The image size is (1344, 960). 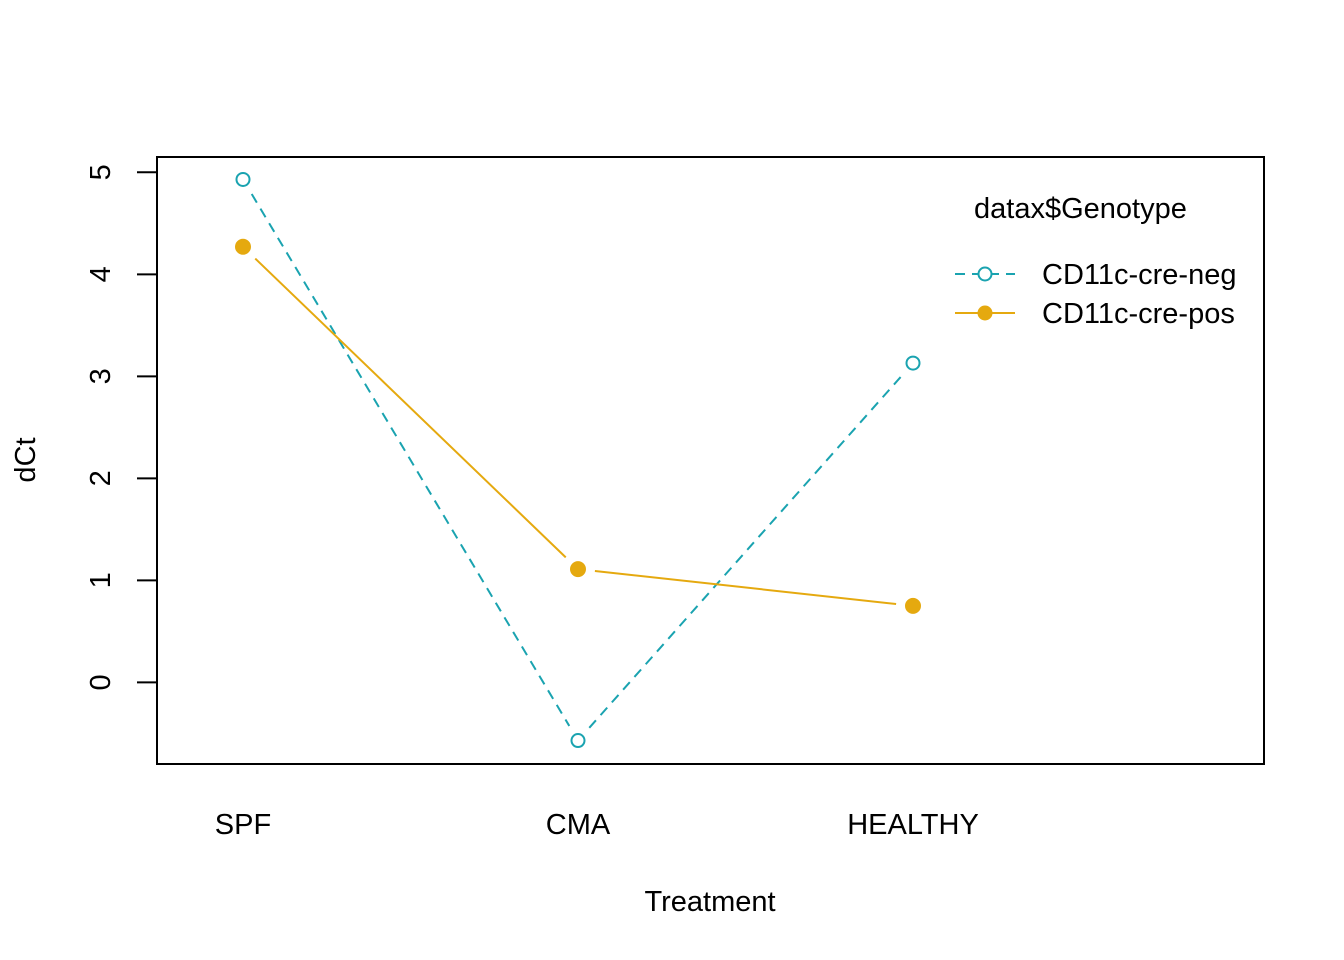 I want to click on y-tick-label: 3, so click(x=101, y=376).